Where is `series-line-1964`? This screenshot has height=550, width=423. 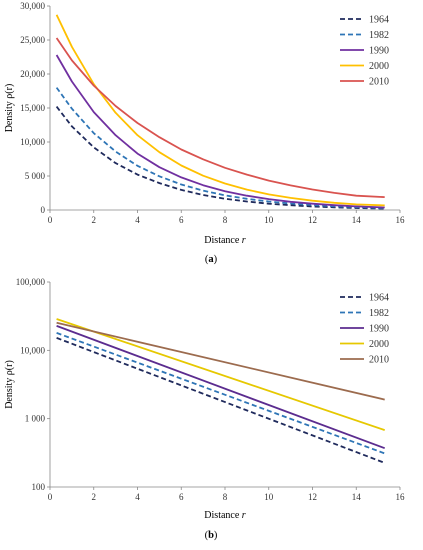 series-line-1964 is located at coordinates (220, 158).